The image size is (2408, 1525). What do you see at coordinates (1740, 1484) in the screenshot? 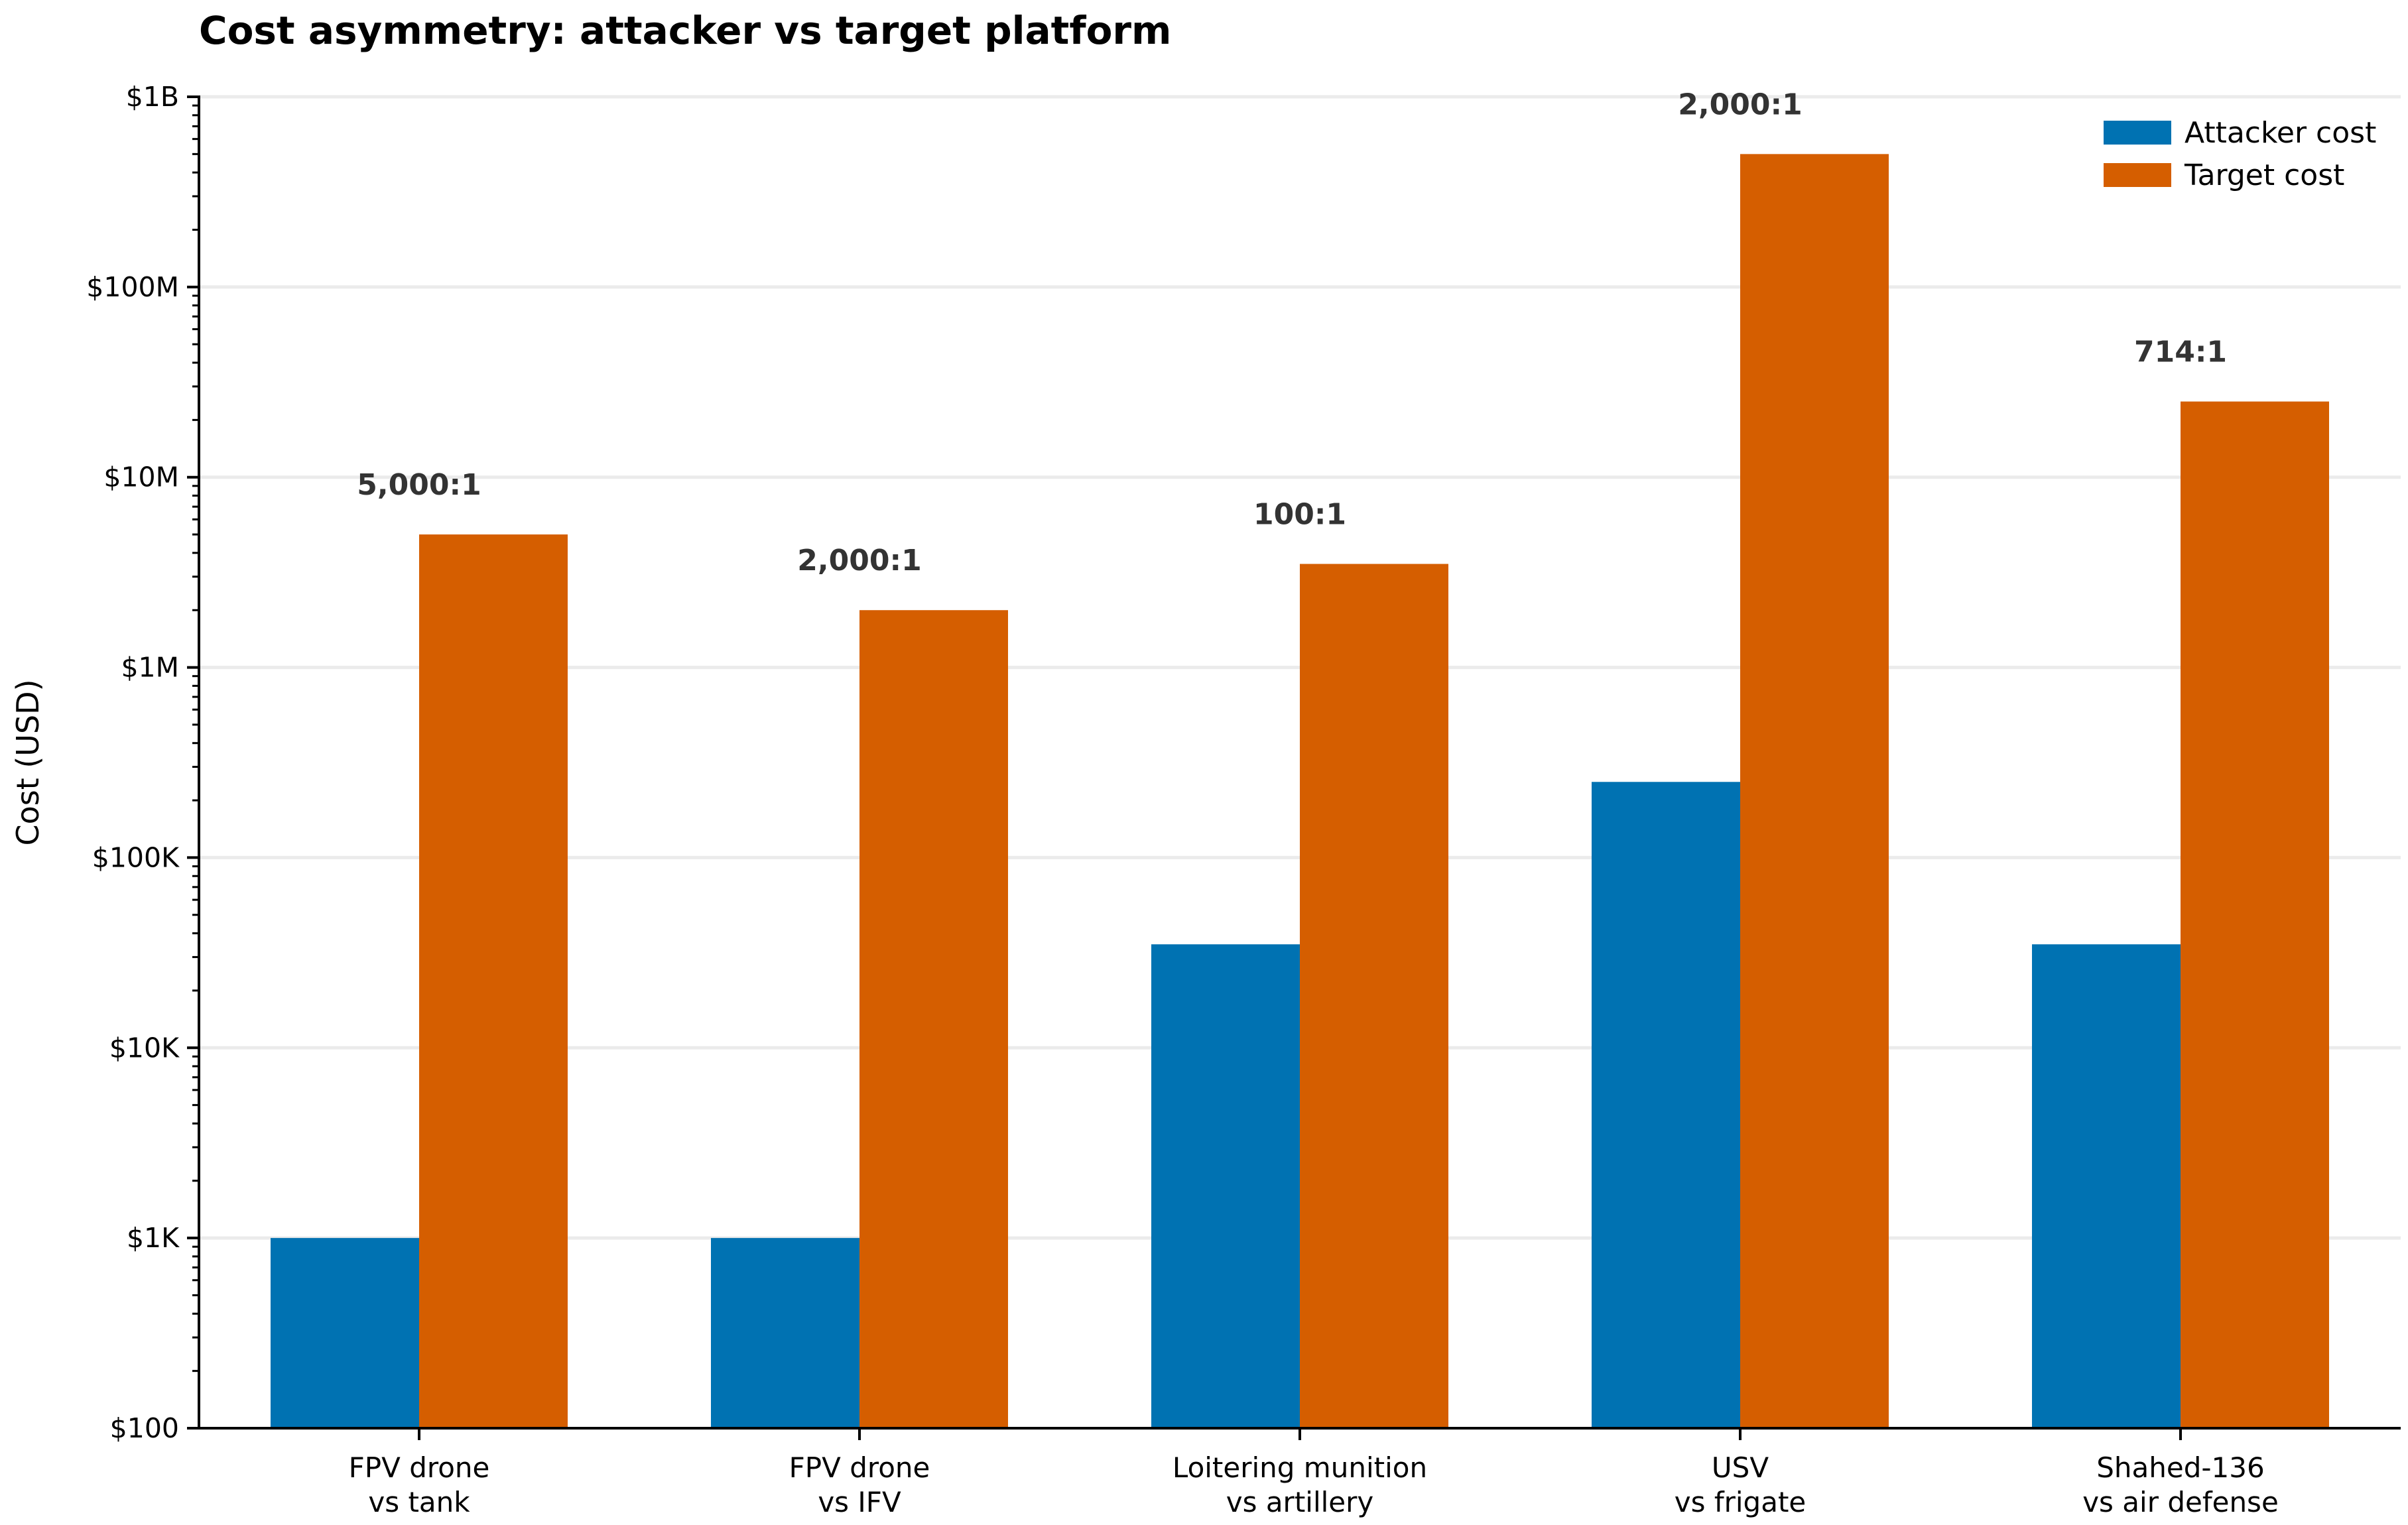
I see `x-tick-label: USV vs frigate` at bounding box center [1740, 1484].